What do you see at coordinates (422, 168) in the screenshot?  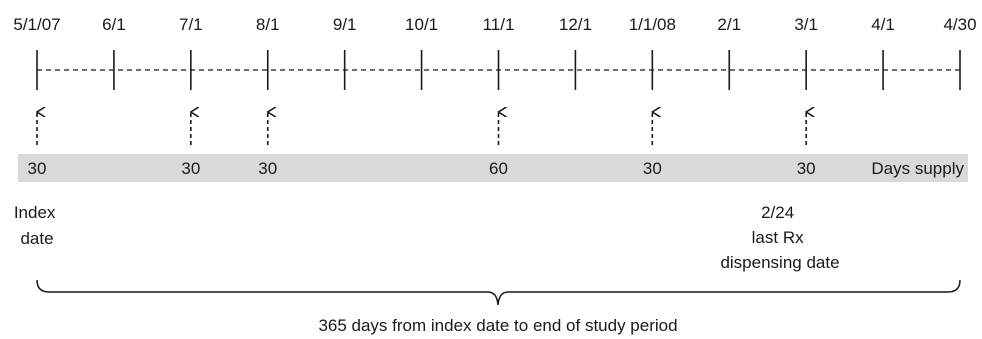 I see `days-supply-values: 30 30 30 60 30 30` at bounding box center [422, 168].